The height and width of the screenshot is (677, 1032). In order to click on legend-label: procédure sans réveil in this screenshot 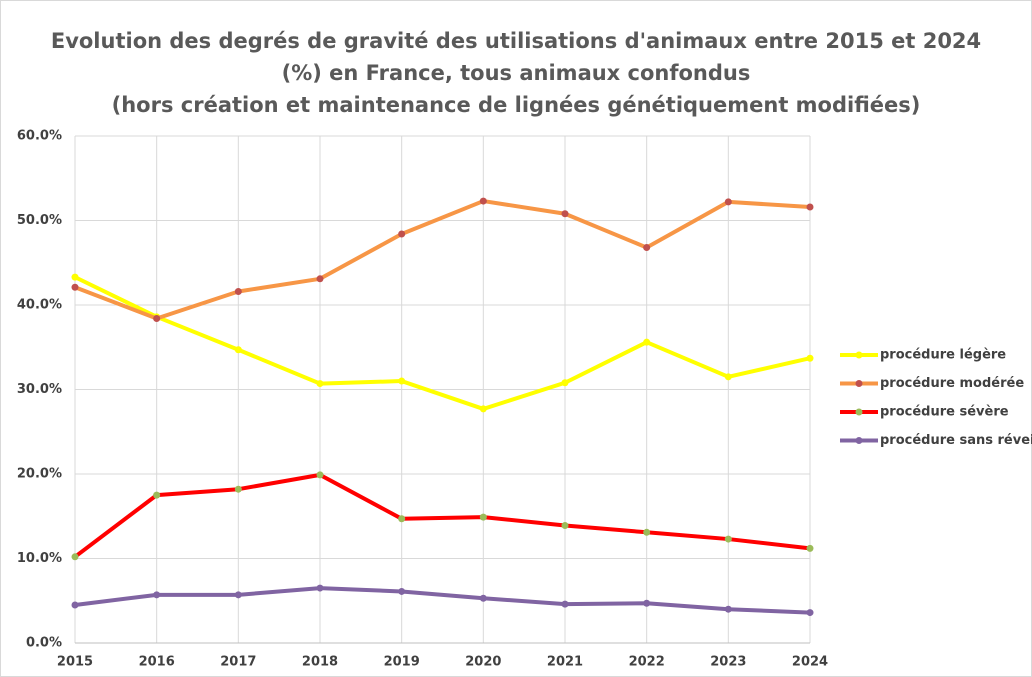, I will do `click(956, 440)`.